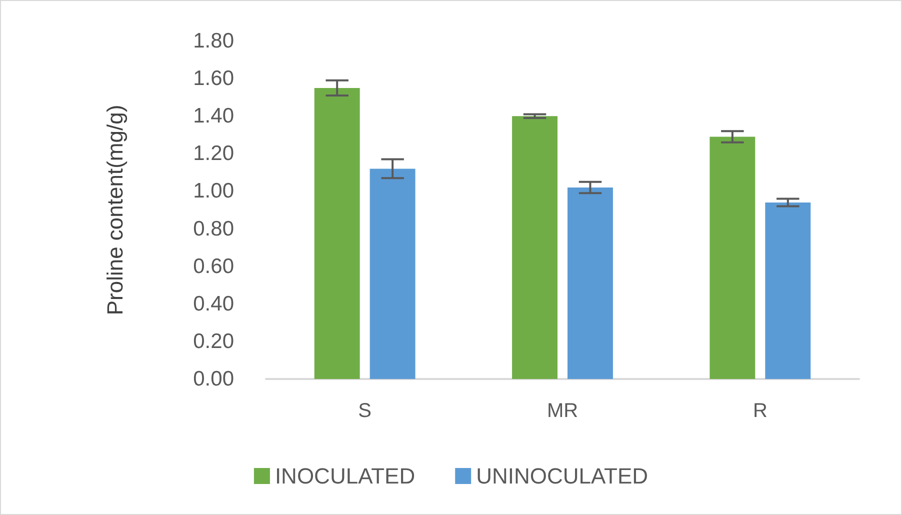  Describe the element at coordinates (213, 116) in the screenshot. I see `y-tick-label: 1.40` at that location.